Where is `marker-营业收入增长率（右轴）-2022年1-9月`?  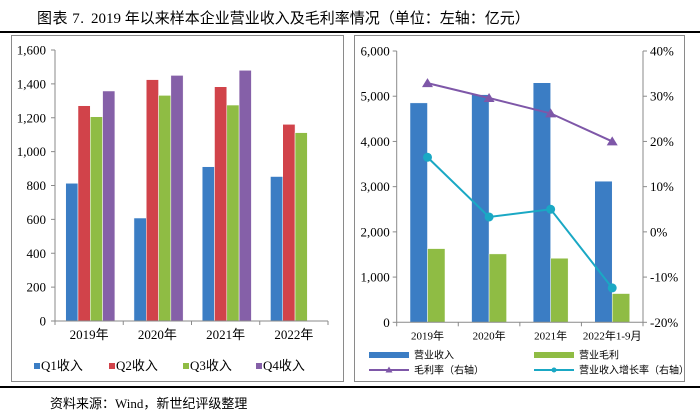 marker-营业收入增长率（右轴）-2022年1-9月 is located at coordinates (612, 288).